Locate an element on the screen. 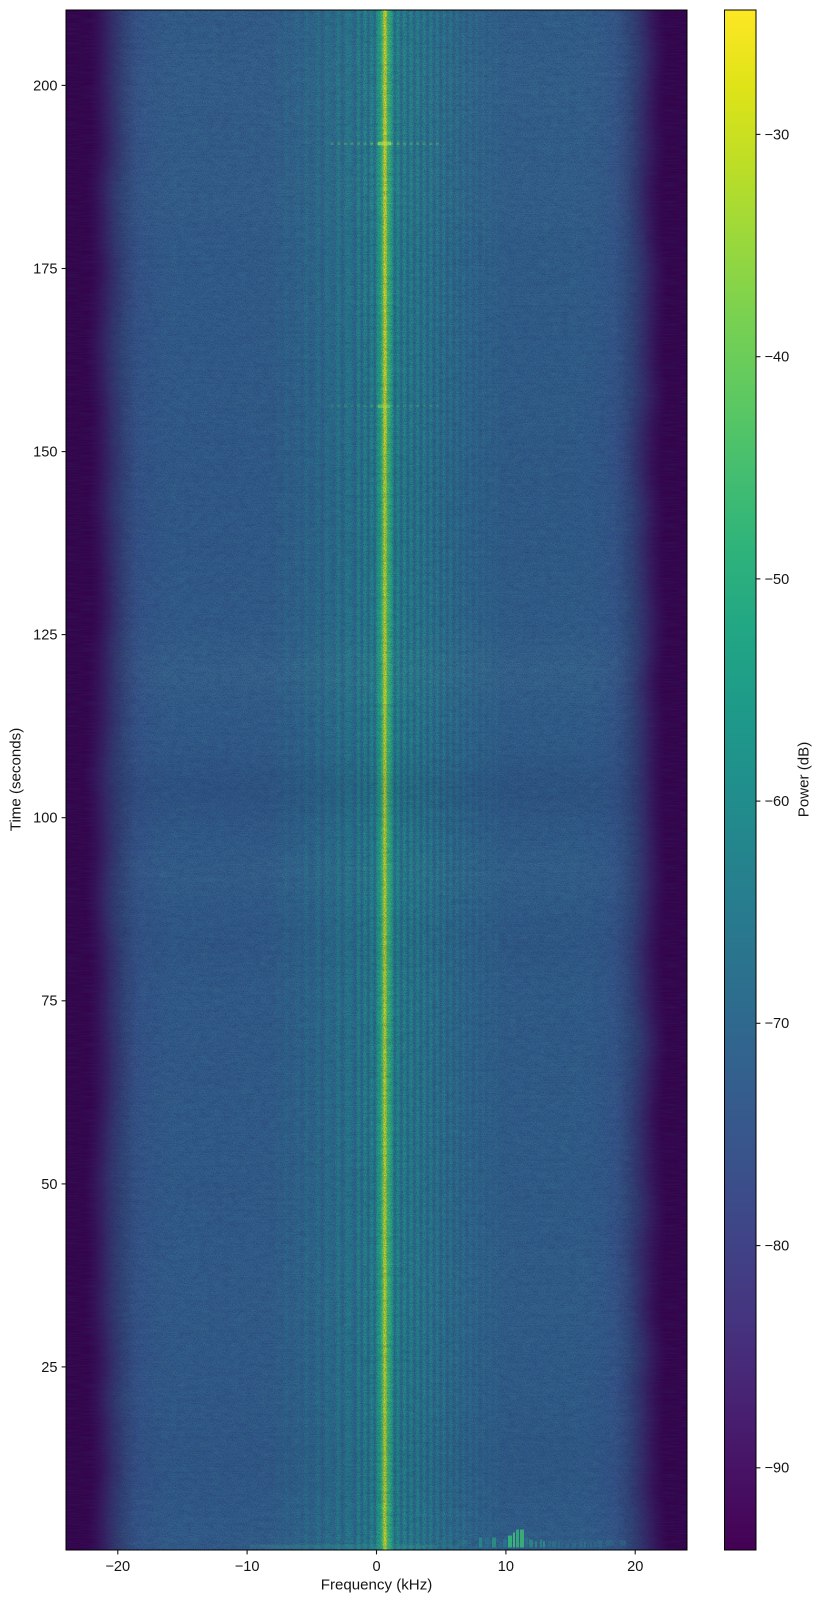  svg-text: 10 is located at coordinates (506, 1567).